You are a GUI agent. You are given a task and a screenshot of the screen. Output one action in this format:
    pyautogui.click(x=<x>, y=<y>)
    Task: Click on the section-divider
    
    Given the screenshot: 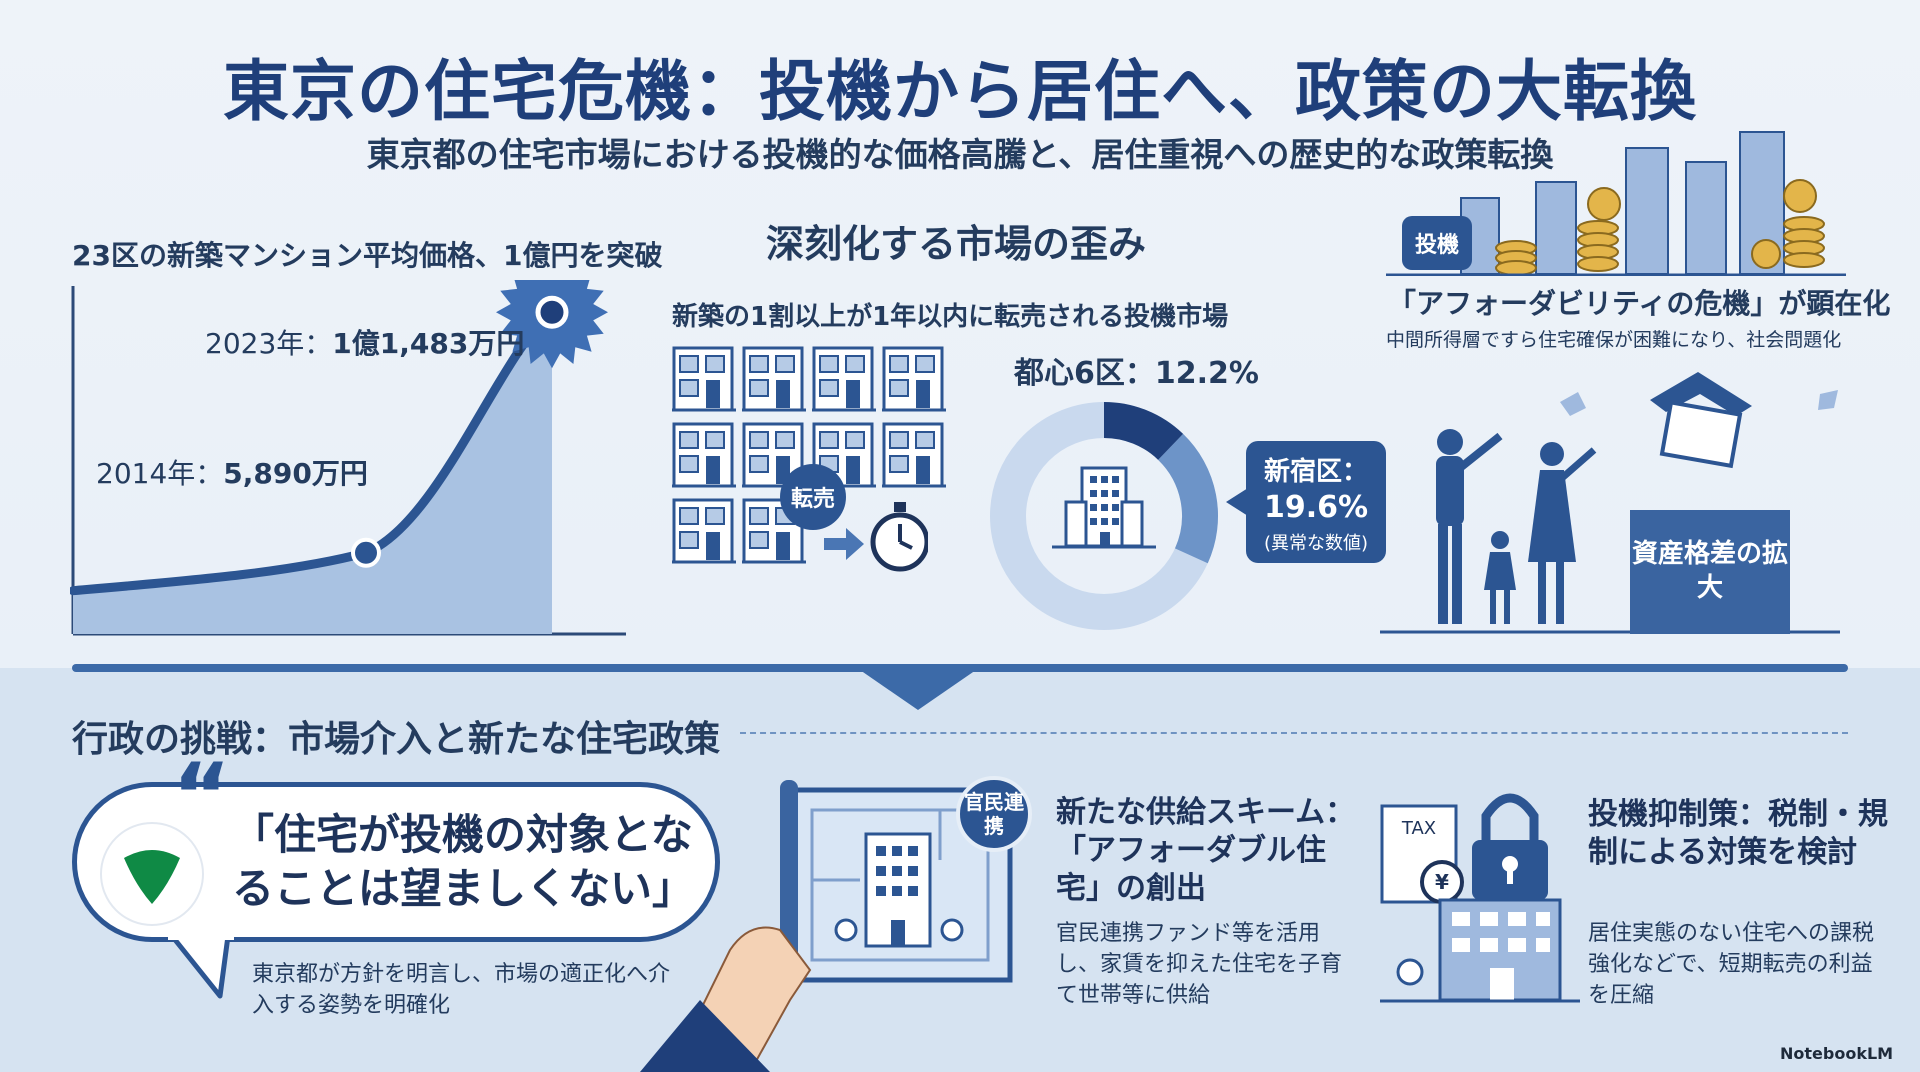 What is the action you would take?
    pyautogui.click(x=960, y=668)
    